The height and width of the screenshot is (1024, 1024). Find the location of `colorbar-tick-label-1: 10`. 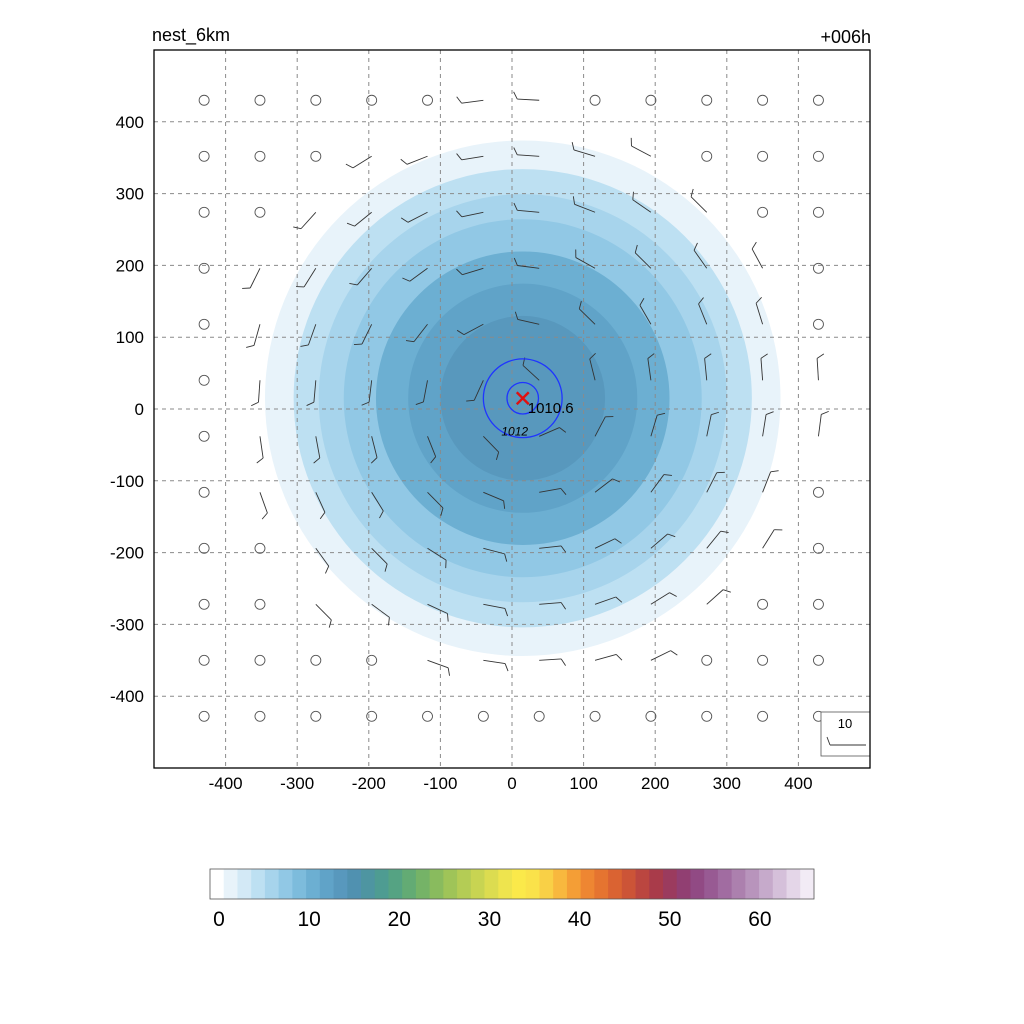

colorbar-tick-label-1: 10 is located at coordinates (308, 919).